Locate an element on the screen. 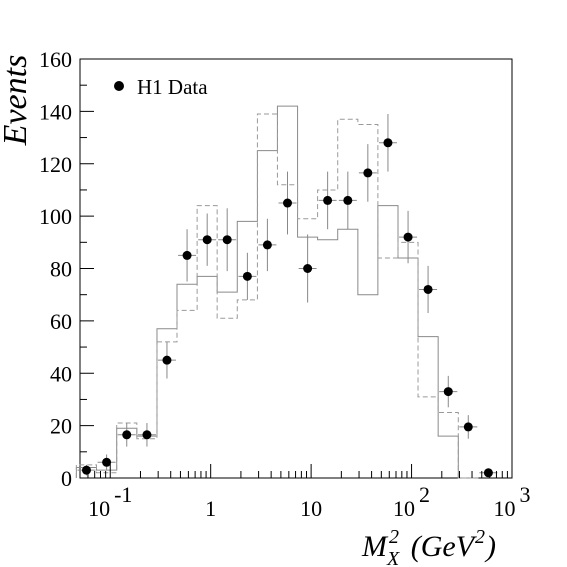  y-tick-label: 100 is located at coordinates (55, 216).